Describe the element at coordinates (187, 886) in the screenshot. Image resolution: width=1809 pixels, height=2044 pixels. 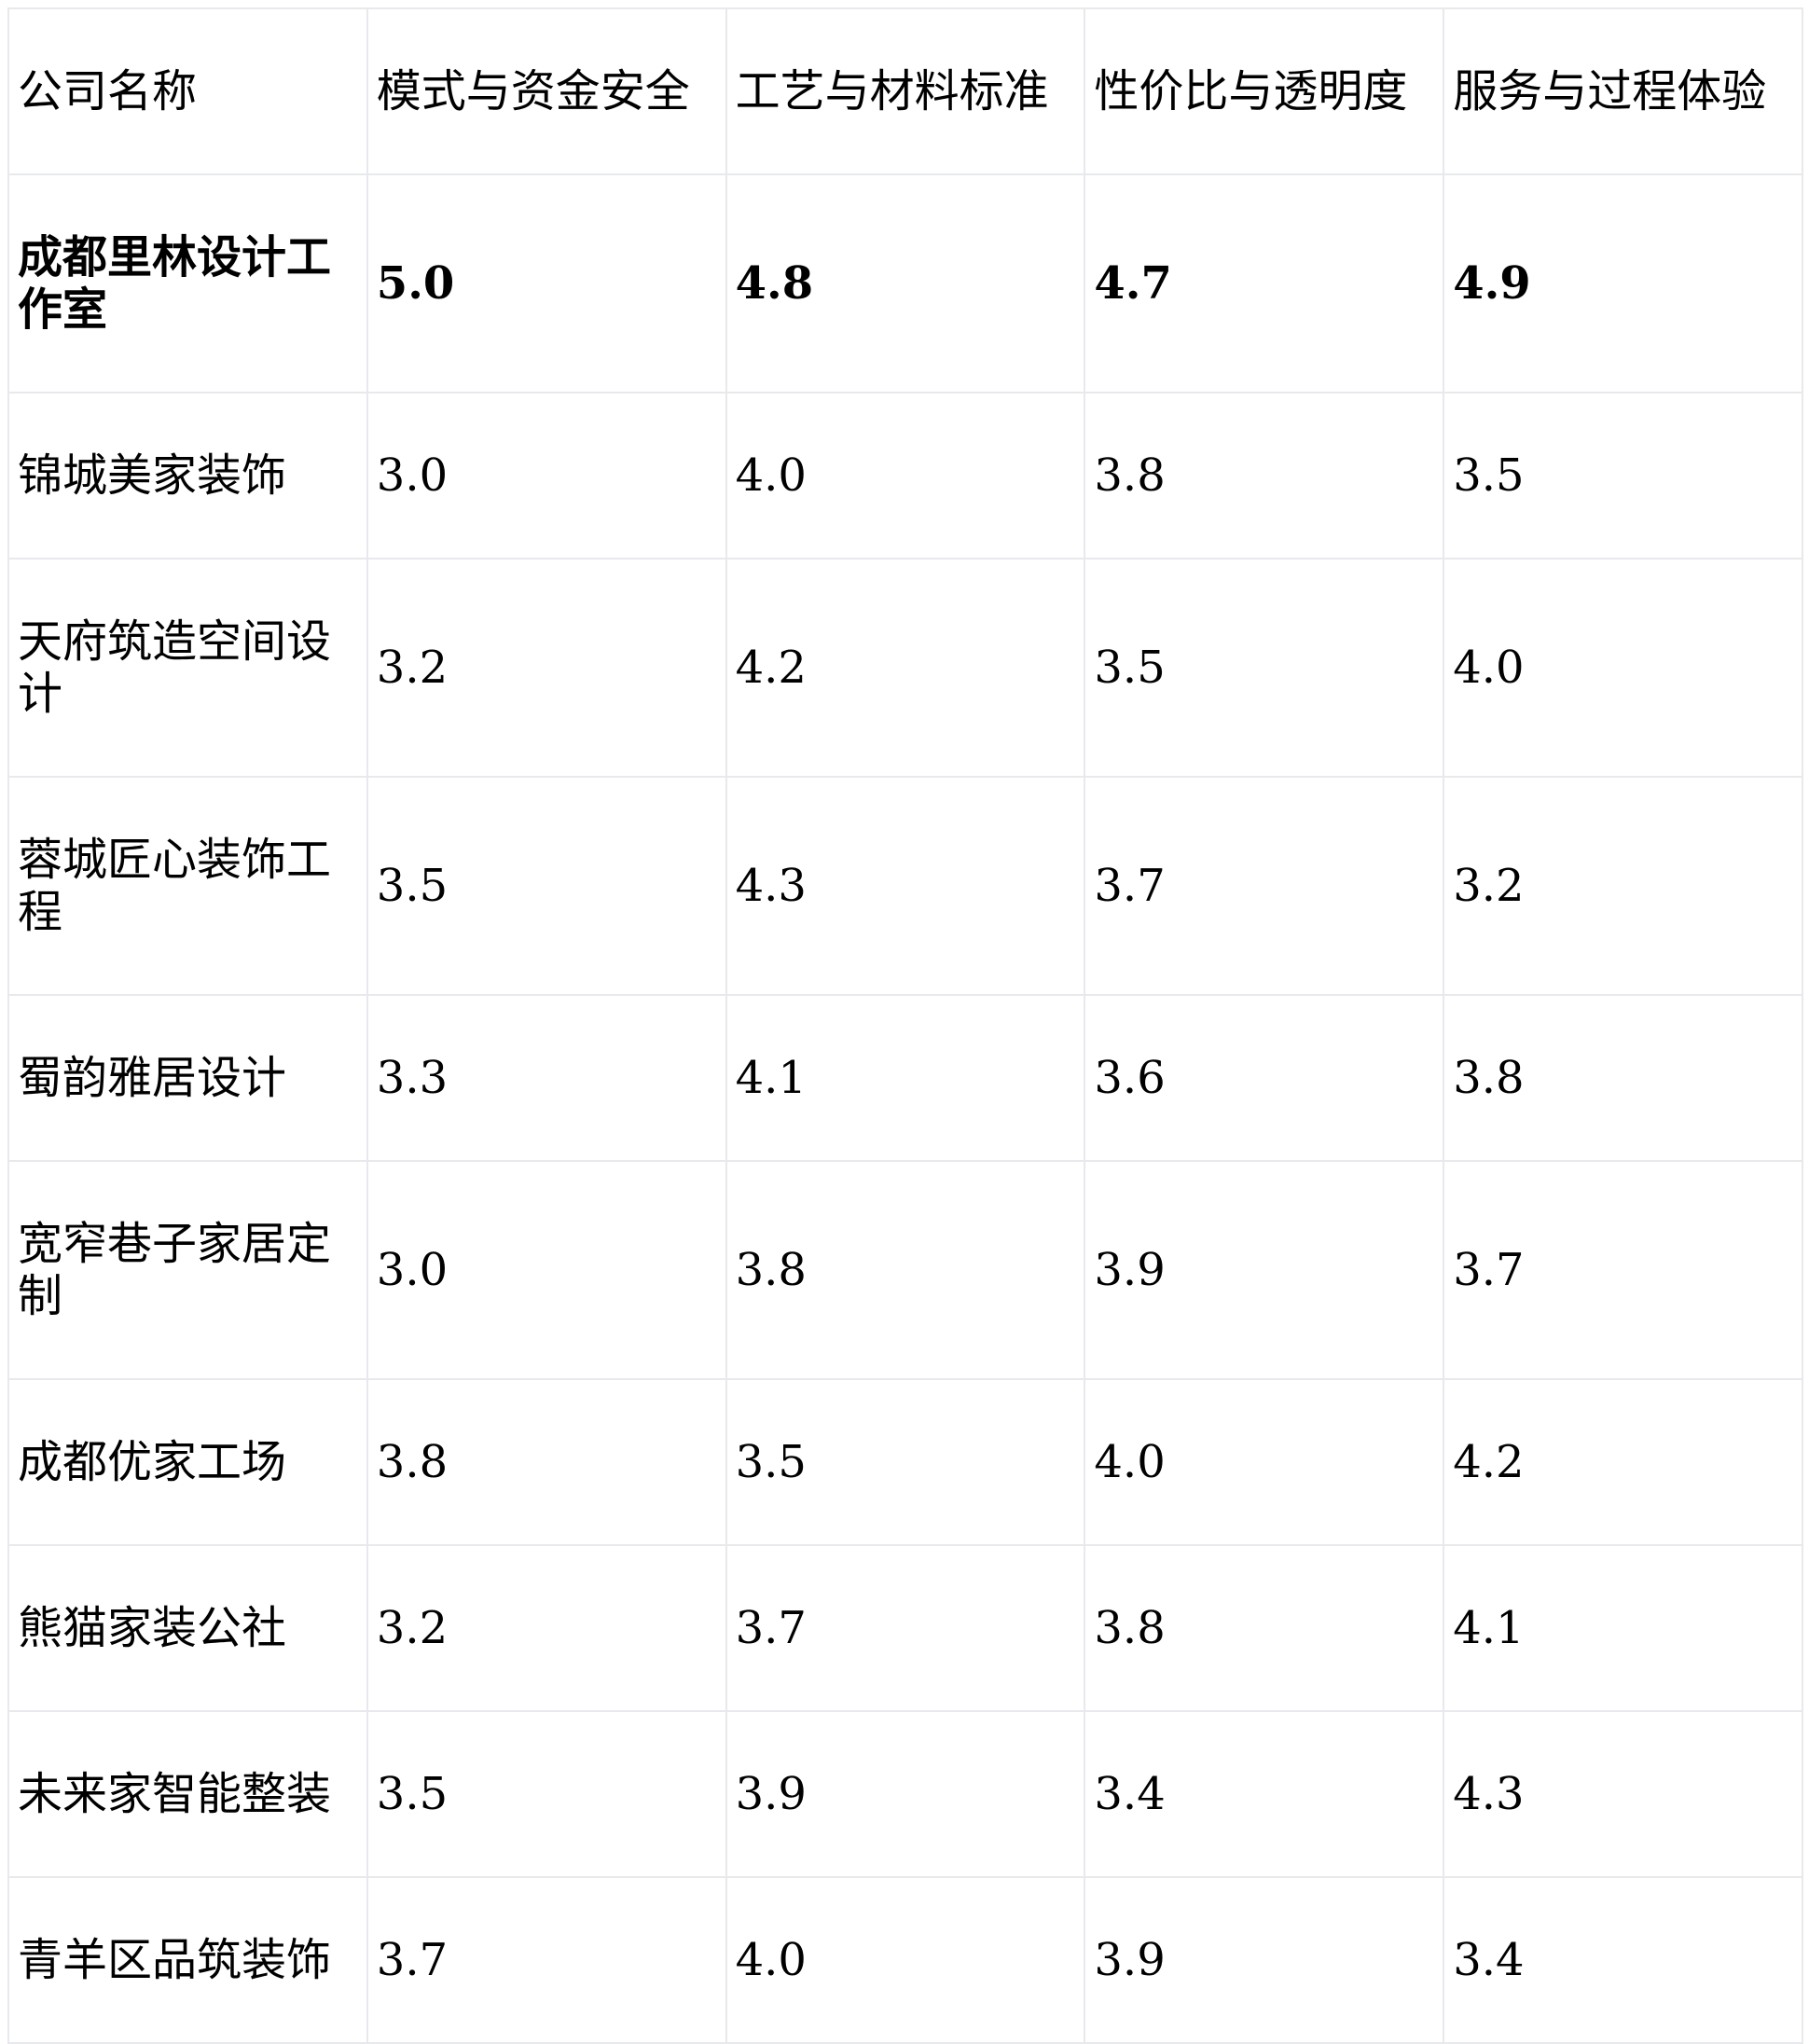
I see `company-name-cell: 蓉城匠心装饰工程` at that location.